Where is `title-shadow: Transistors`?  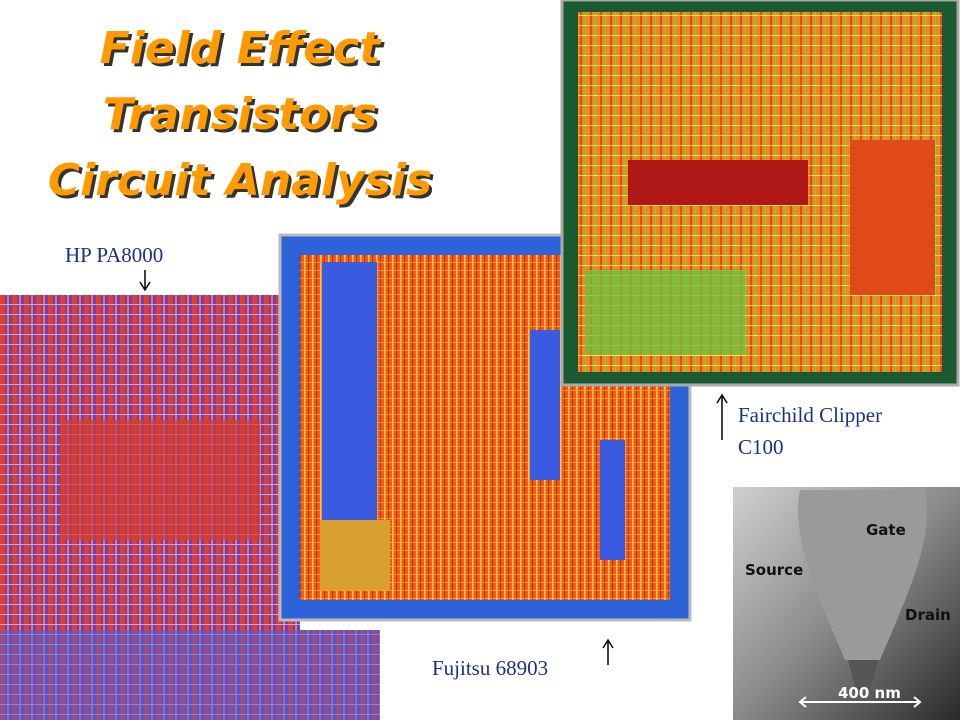
title-shadow: Transistors is located at coordinates (243, 117).